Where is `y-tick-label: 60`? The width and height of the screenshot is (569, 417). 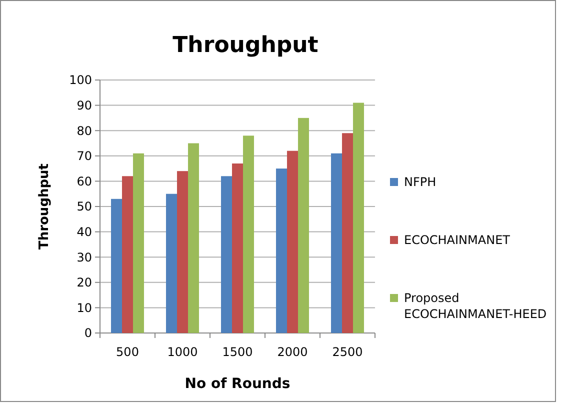
y-tick-label: 60 is located at coordinates (84, 181).